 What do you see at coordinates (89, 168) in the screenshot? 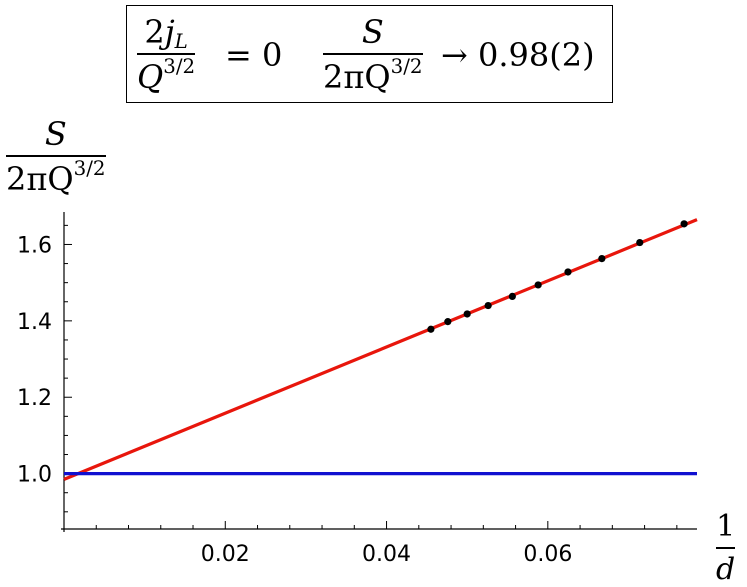
I see `y-axis-label-den-exponent: 3/2` at bounding box center [89, 168].